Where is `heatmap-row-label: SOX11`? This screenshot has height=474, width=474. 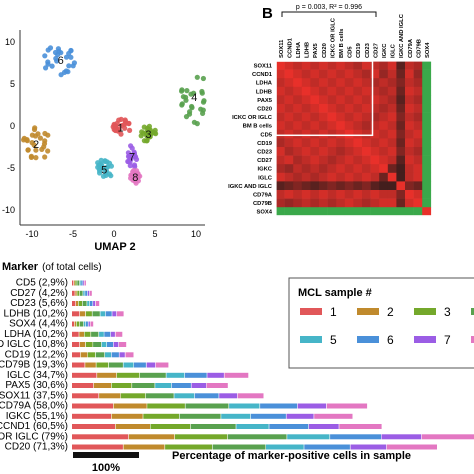 heatmap-row-label: SOX11 is located at coordinates (263, 67).